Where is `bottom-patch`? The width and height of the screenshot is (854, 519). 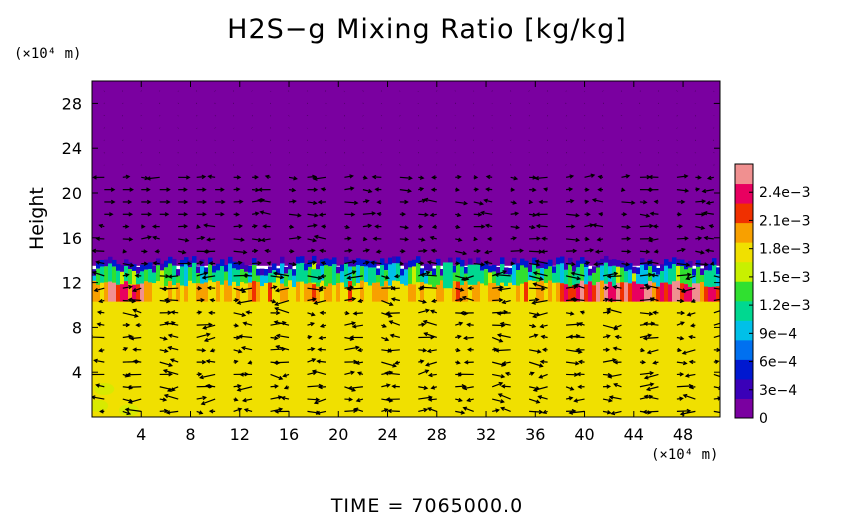 bottom-patch is located at coordinates (100, 405).